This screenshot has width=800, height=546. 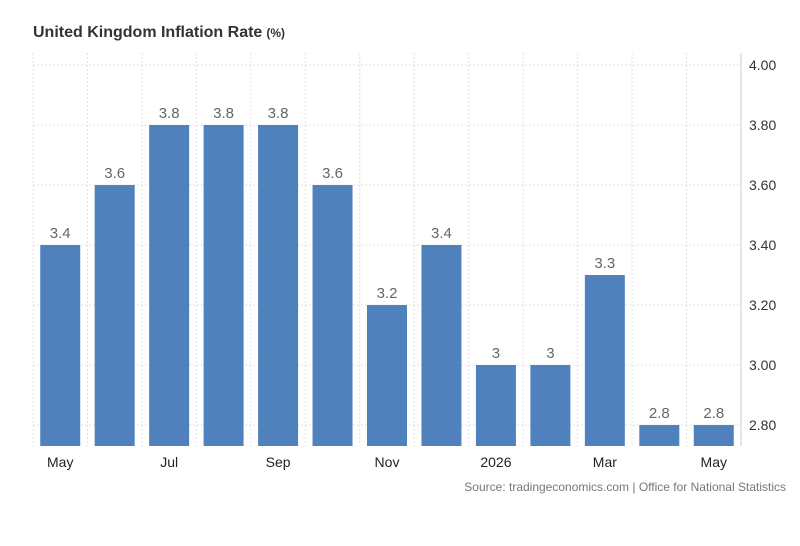 I want to click on y-tick-label: 2.80, so click(x=762, y=425).